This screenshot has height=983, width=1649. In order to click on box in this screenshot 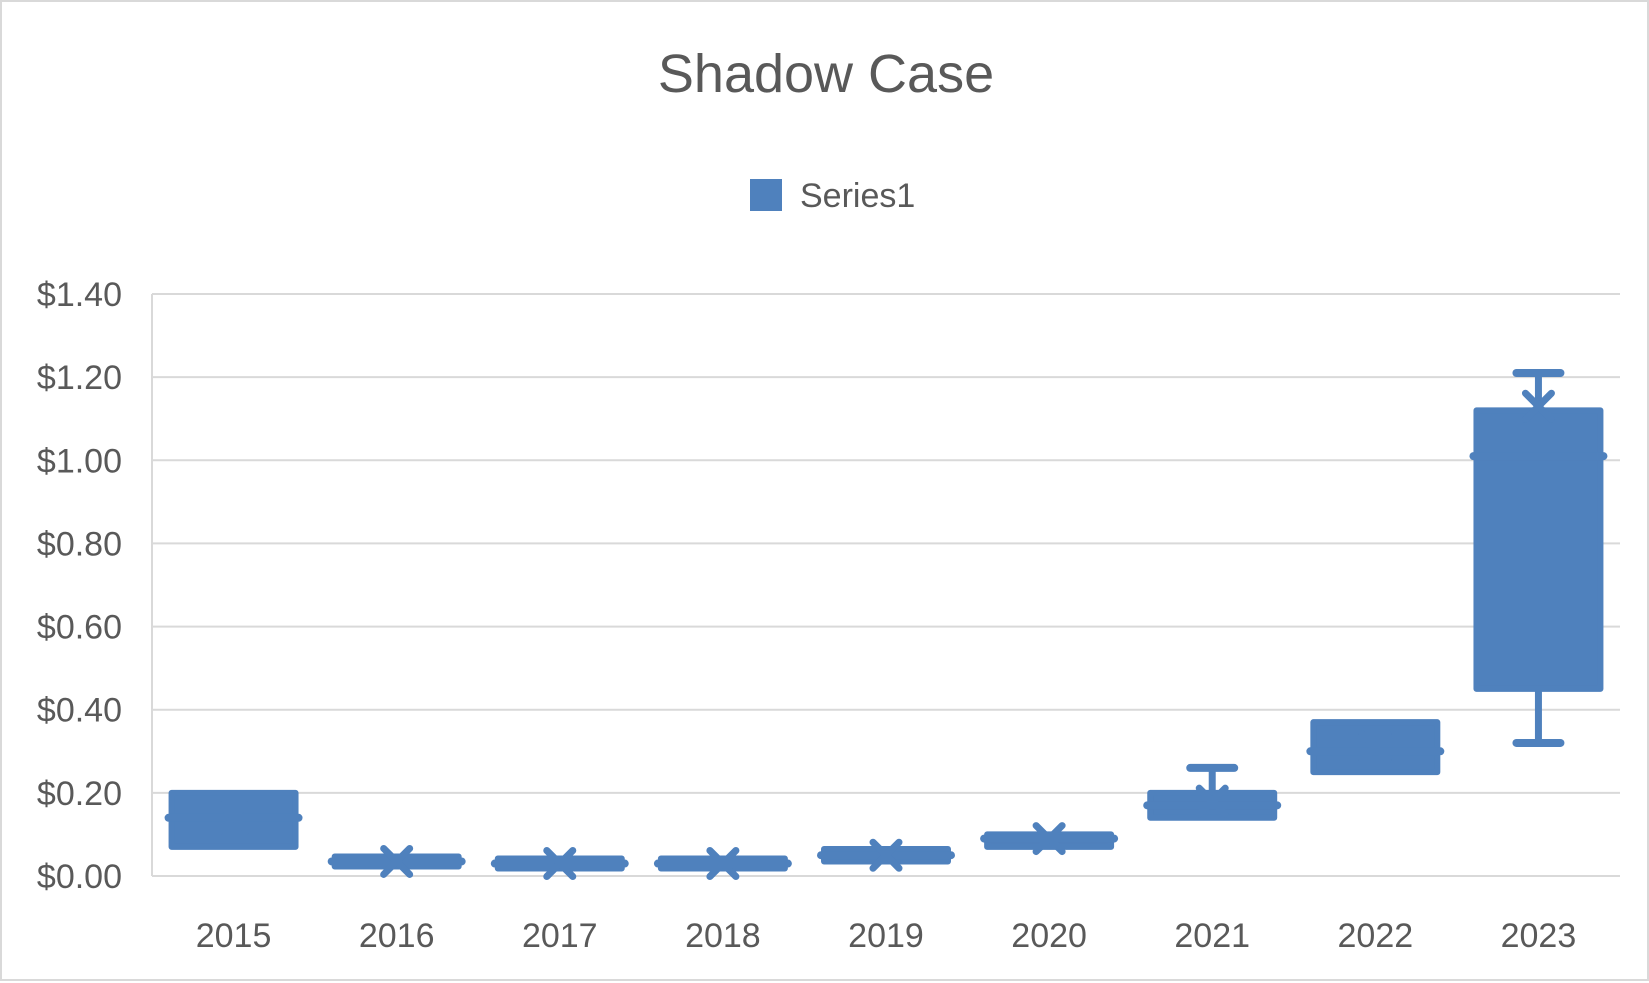, I will do `click(1375, 747)`.